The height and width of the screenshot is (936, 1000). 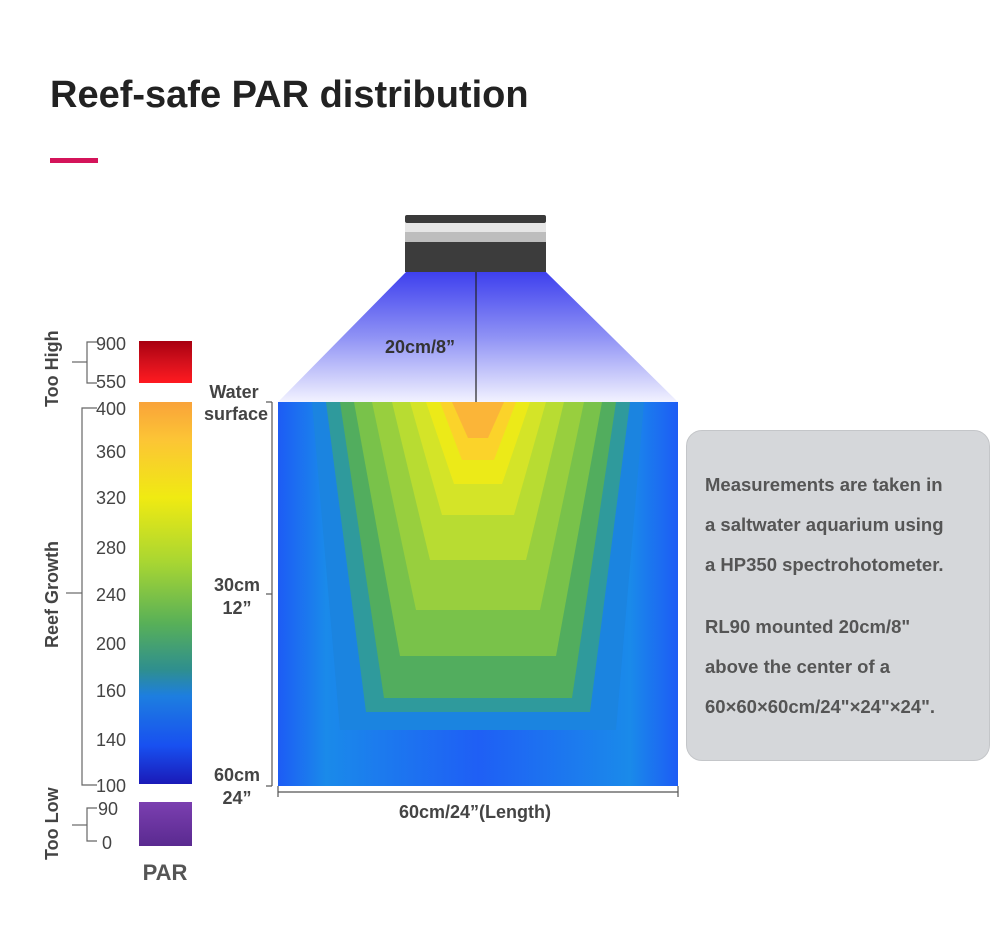 I want to click on tick-label: 360, so click(x=111, y=452).